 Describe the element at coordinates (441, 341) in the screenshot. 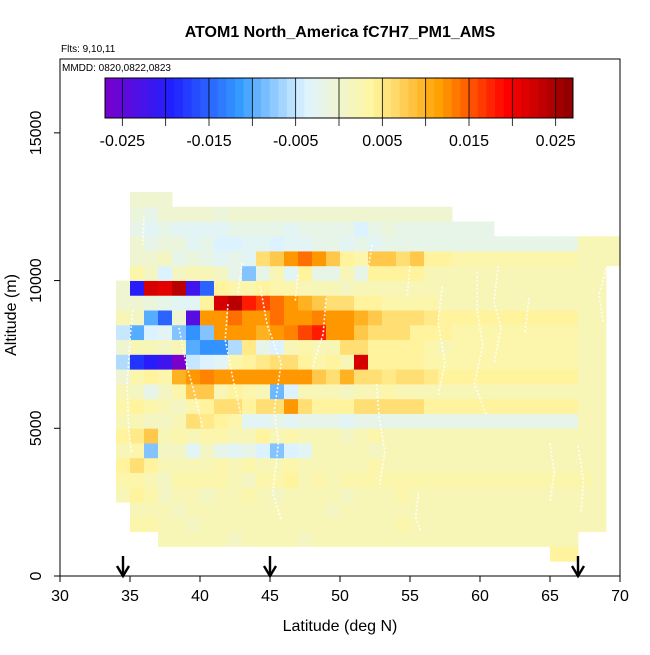

I see `flight-track` at that location.